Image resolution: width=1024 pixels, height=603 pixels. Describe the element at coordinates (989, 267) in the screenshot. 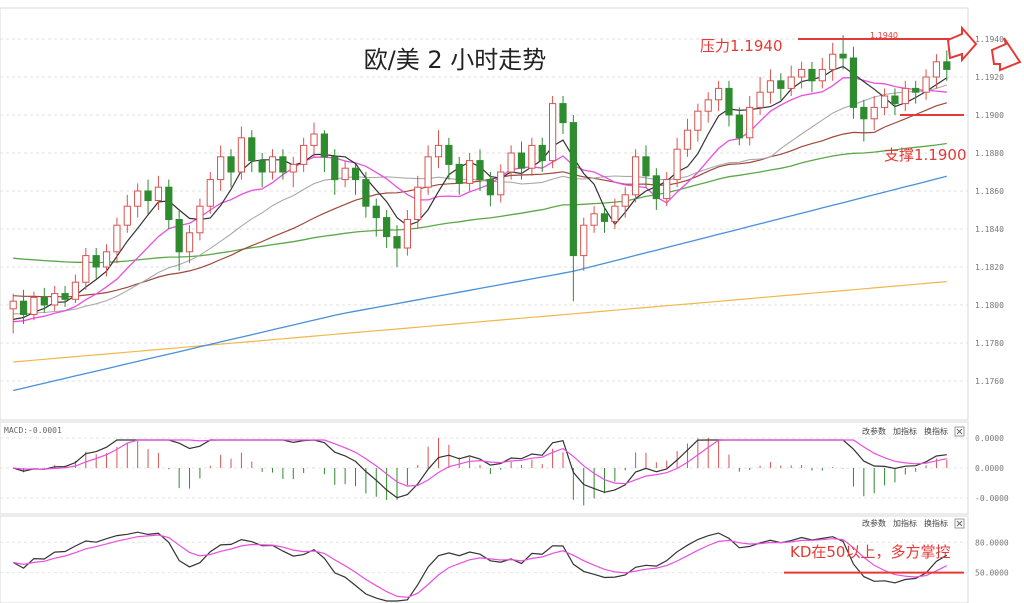

I see `price-tick-label: 1.1820` at that location.